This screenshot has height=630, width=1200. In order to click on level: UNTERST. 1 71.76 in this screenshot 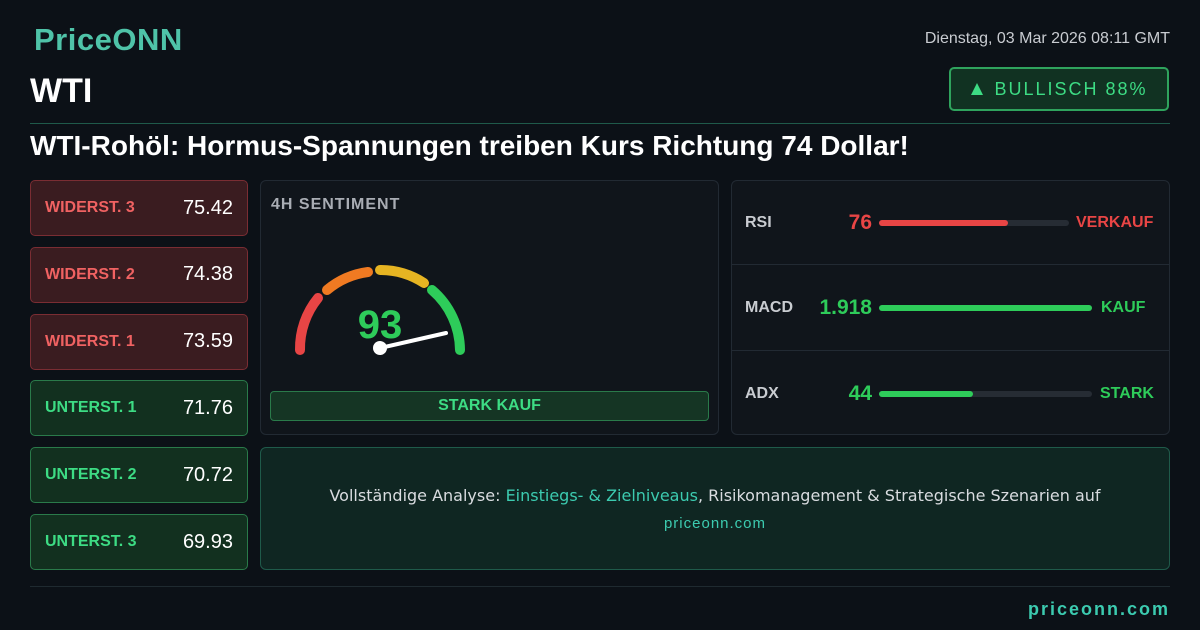, I will do `click(139, 408)`.